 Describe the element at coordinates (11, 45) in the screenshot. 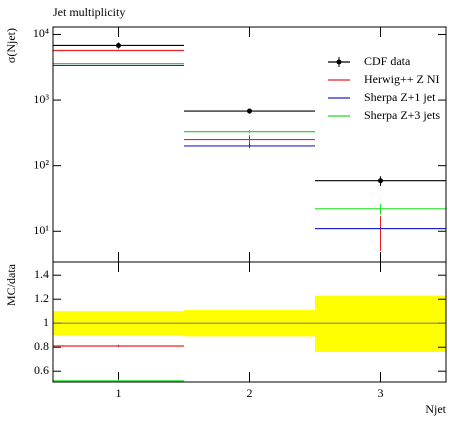

I see `y-axis-label: σ(Njet)` at that location.